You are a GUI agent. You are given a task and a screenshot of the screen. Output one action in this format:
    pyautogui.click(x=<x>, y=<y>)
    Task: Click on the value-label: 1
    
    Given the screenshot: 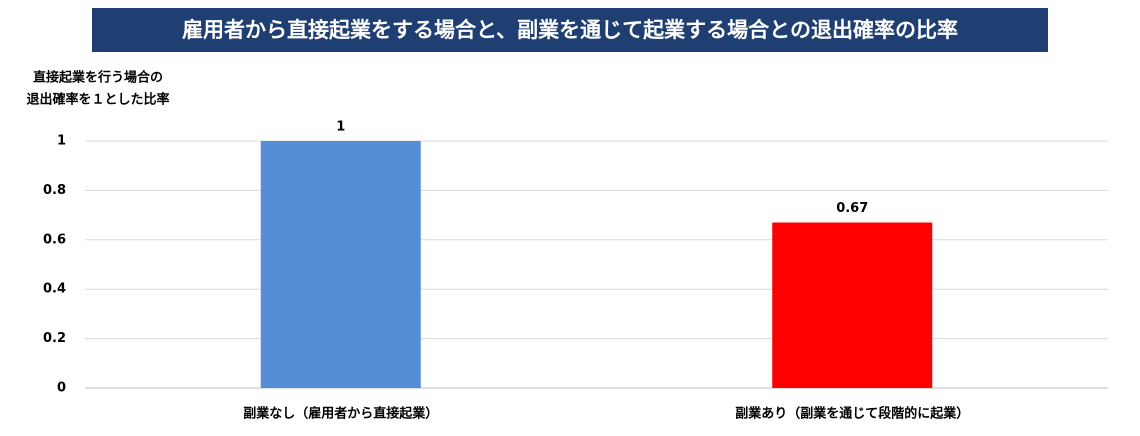 What is the action you would take?
    pyautogui.click(x=340, y=127)
    